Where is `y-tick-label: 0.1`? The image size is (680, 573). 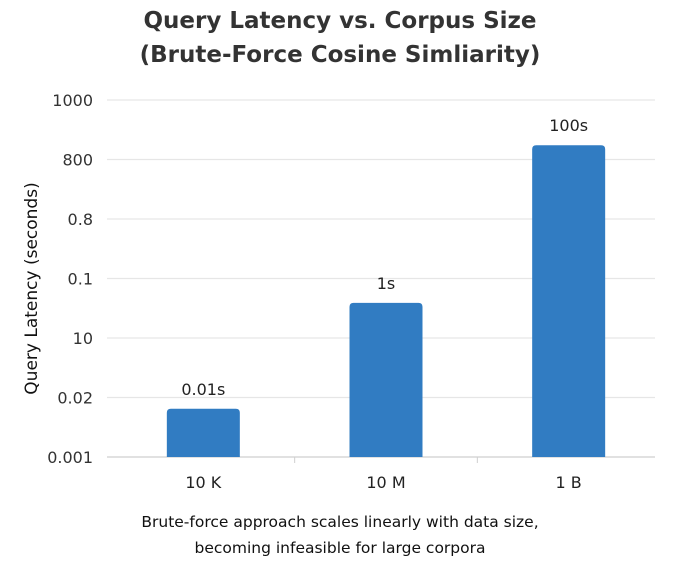 y-tick-label: 0.1 is located at coordinates (80, 279).